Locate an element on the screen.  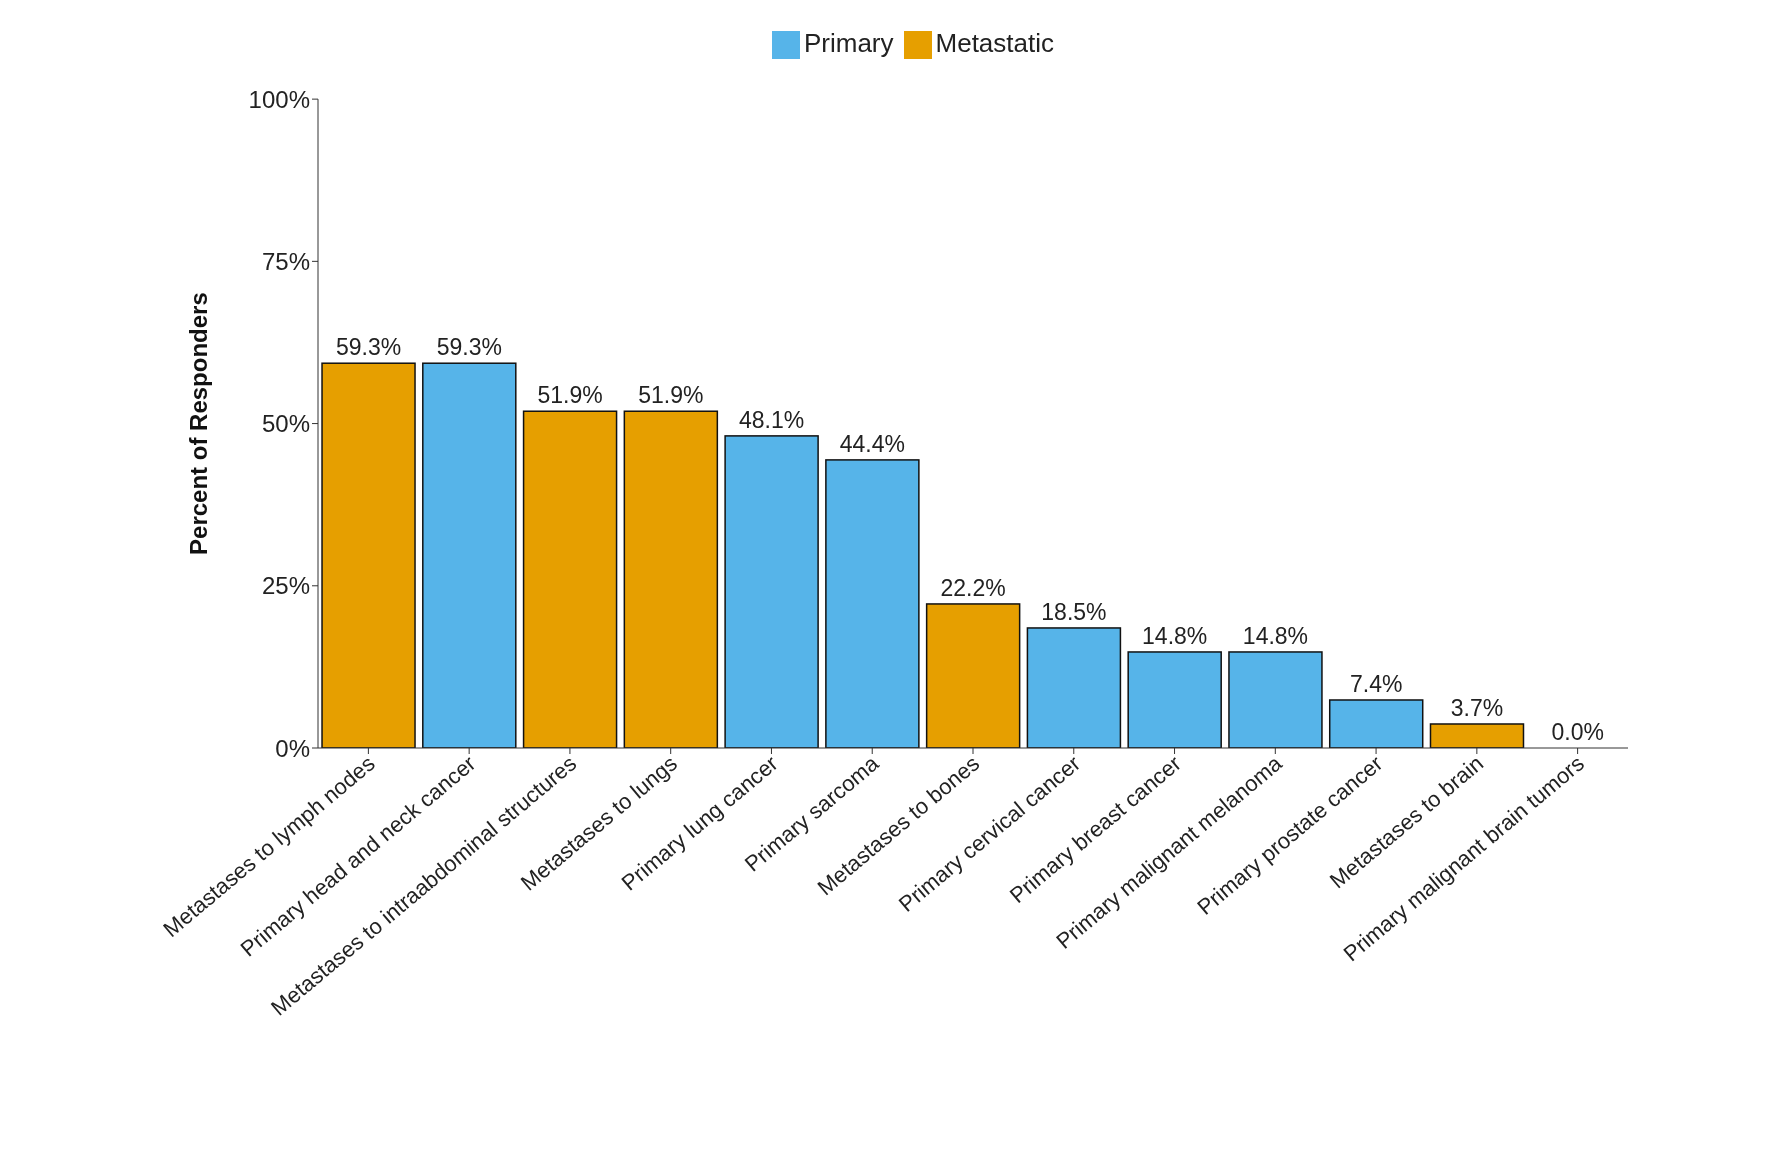
data-label: 18.5% is located at coordinates (1074, 611).